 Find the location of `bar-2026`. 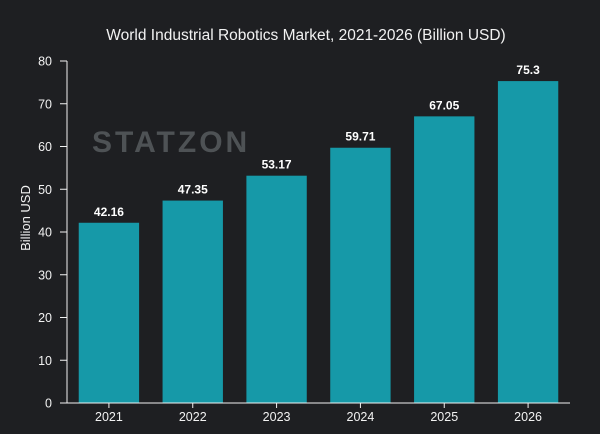

bar-2026 is located at coordinates (528, 242).